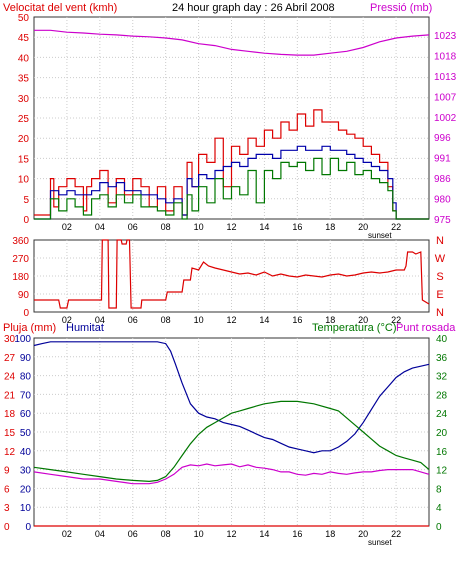 Image resolution: width=465 pixels, height=561 pixels. Describe the element at coordinates (26, 471) in the screenshot. I see `humidity-tick-label: 30` at that location.